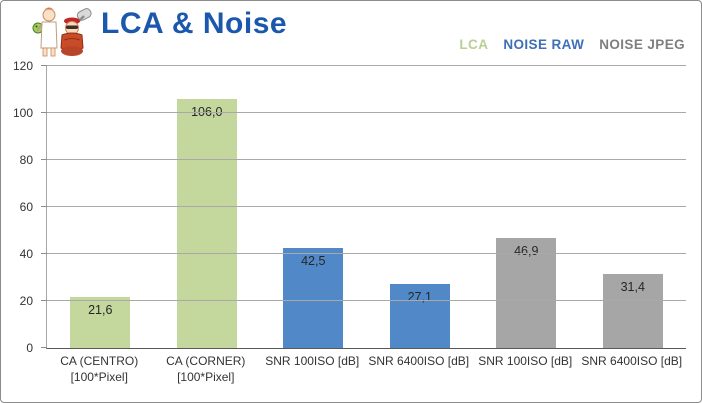 Image resolution: width=702 pixels, height=403 pixels. What do you see at coordinates (26, 207) in the screenshot?
I see `y-tick-label: 60` at bounding box center [26, 207].